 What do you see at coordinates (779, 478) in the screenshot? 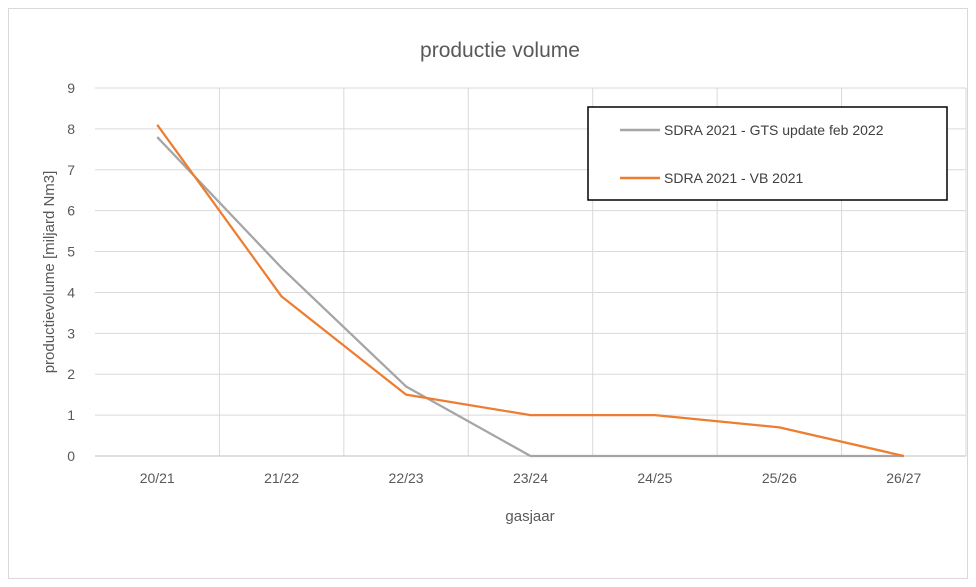
I see `x-tick-label: 25/26` at bounding box center [779, 478].